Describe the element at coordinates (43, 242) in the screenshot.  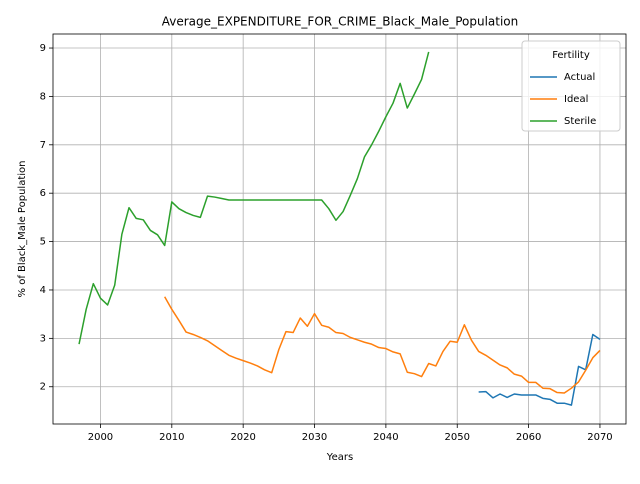
I see `y-tick-label: 5` at that location.